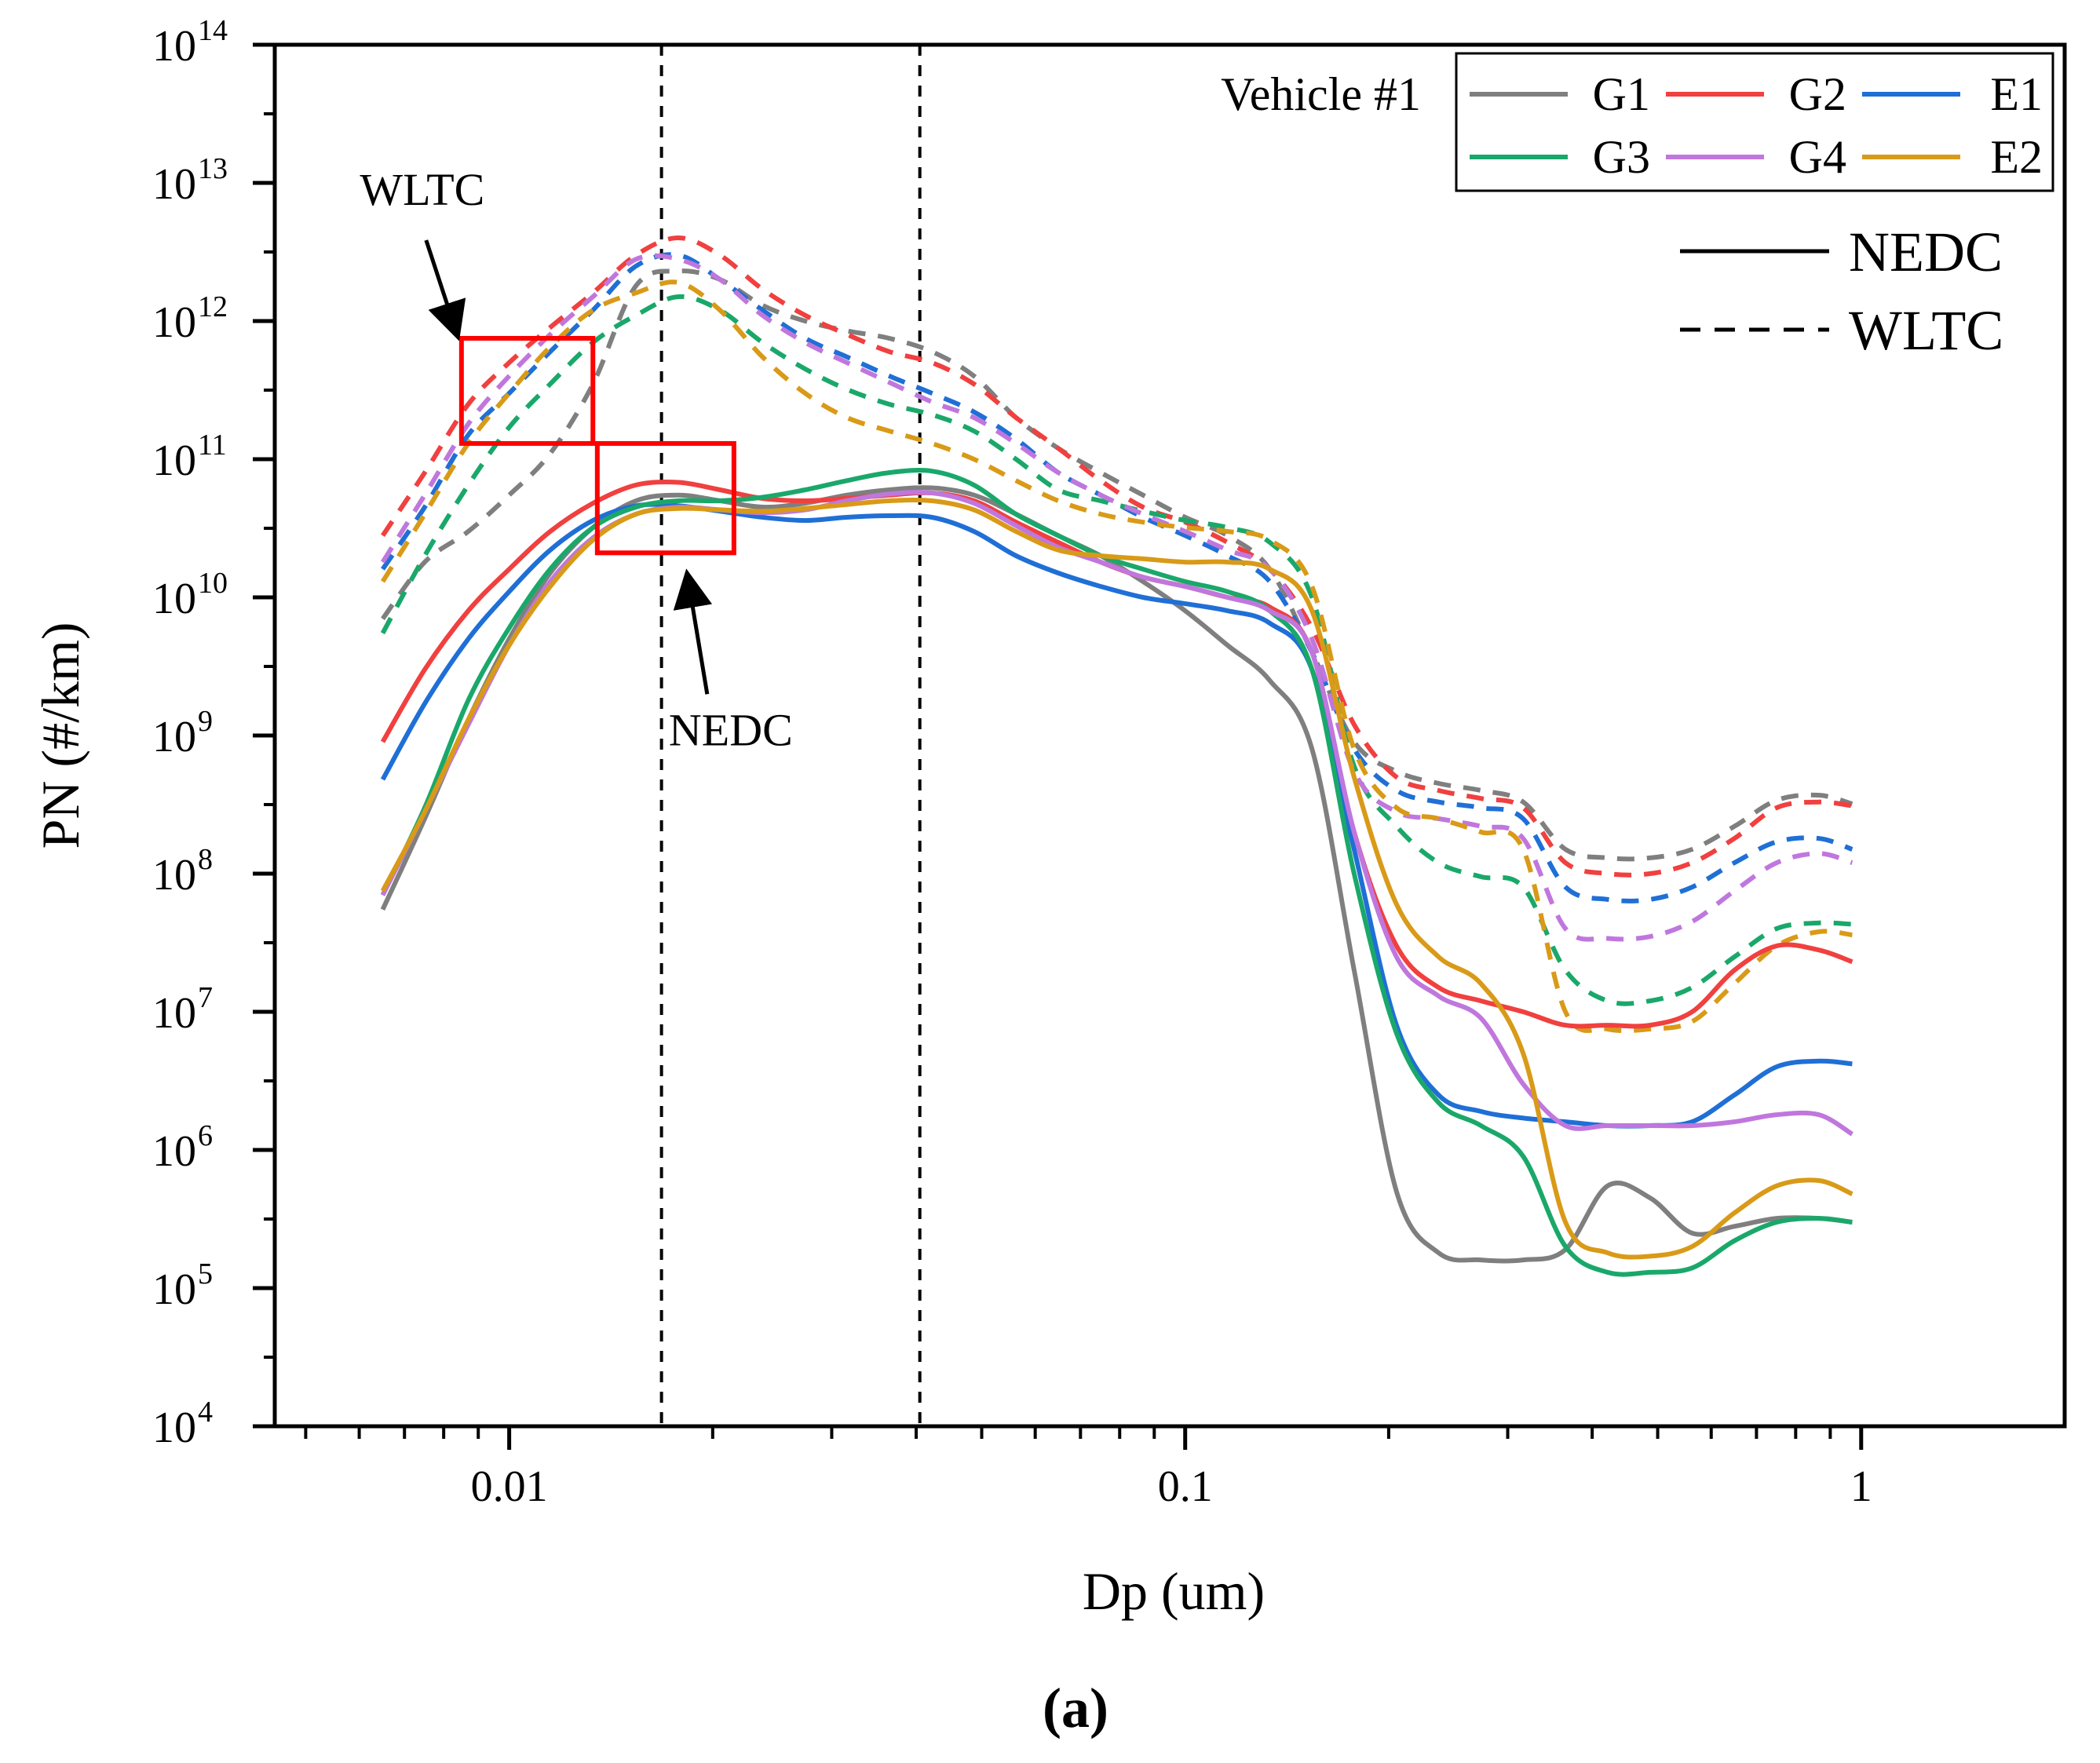 This screenshot has height=1763, width=2100. I want to click on wltc-annotation-label: WLTC, so click(422, 189).